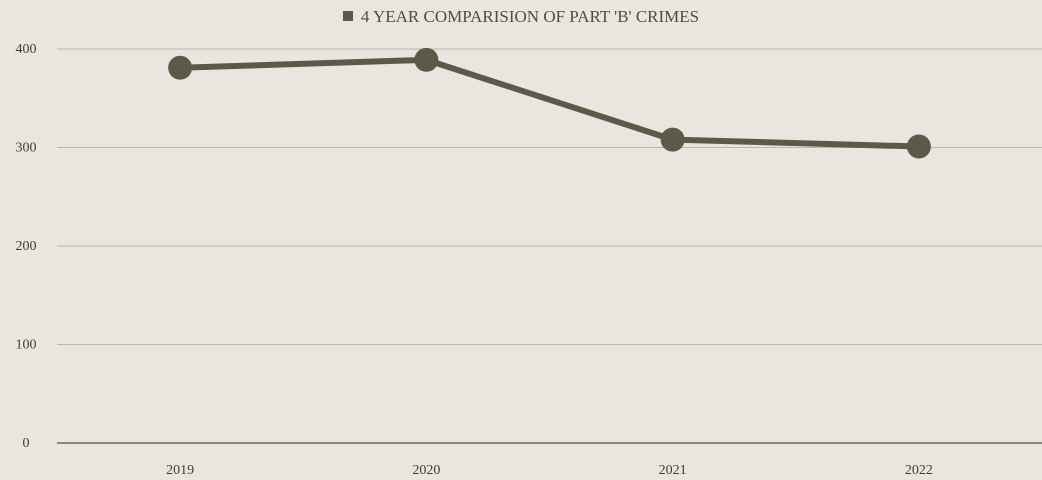  I want to click on x-tick-label-2022: 2022, so click(919, 470).